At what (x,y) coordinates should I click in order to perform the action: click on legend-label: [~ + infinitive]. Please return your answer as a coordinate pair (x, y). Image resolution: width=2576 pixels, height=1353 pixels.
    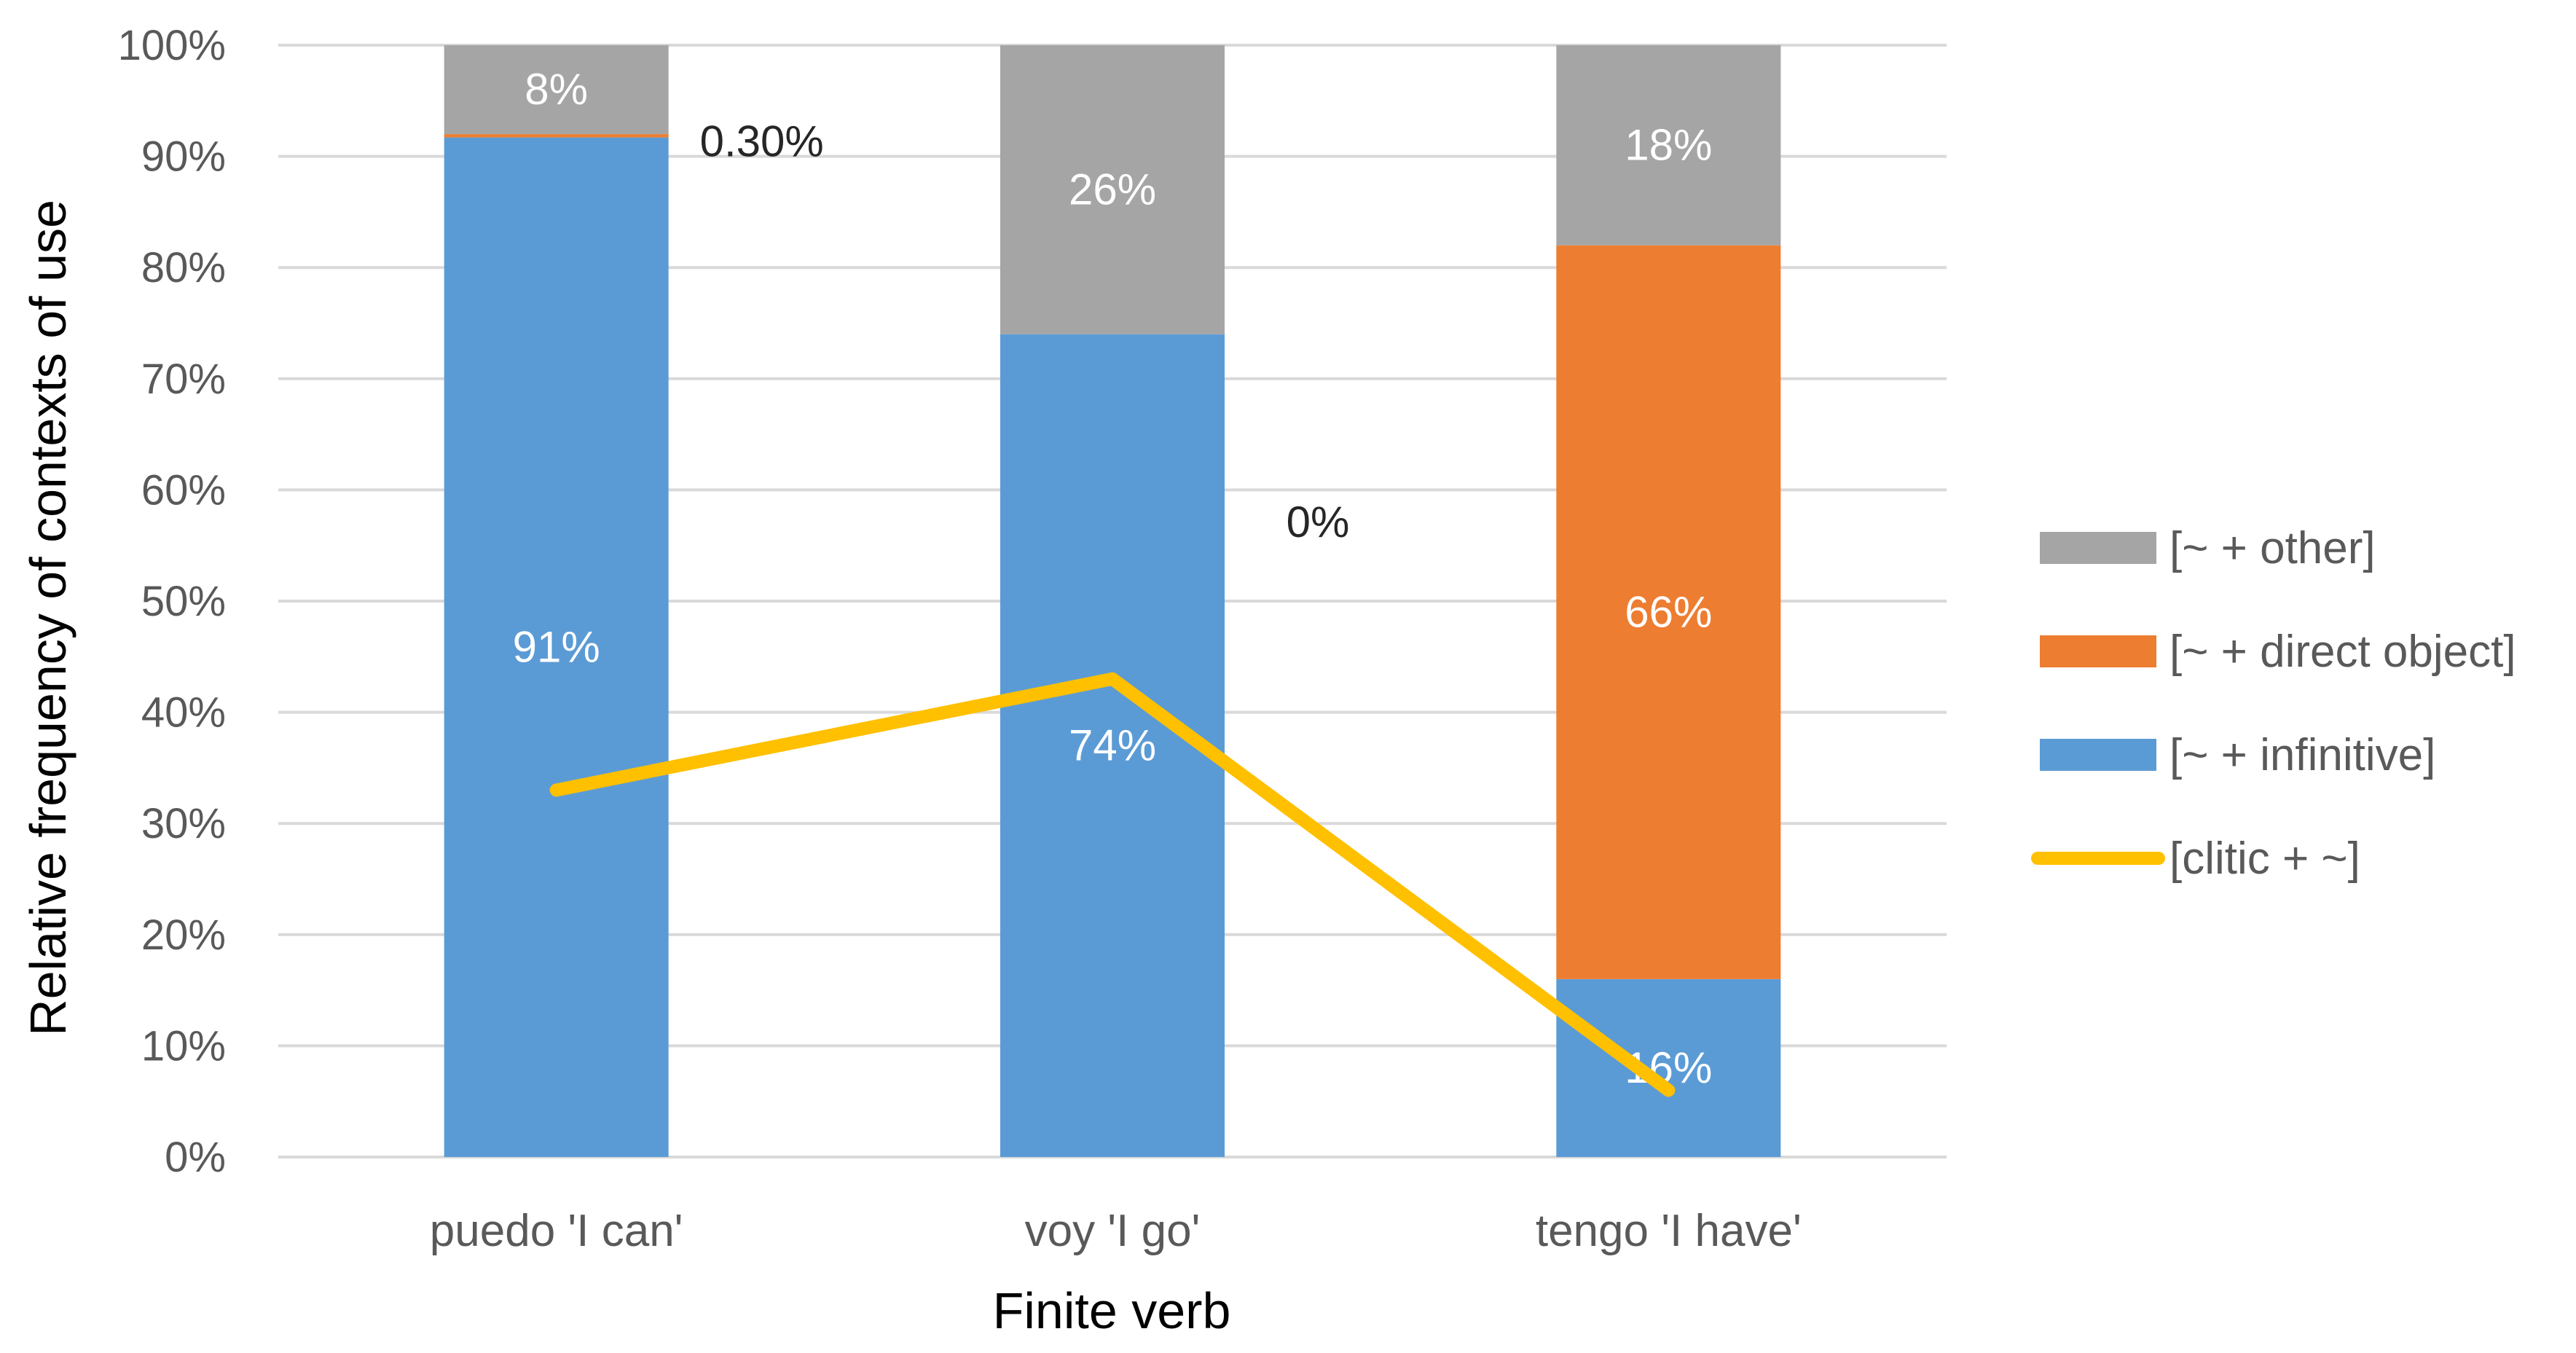
    Looking at the image, I should click on (2302, 755).